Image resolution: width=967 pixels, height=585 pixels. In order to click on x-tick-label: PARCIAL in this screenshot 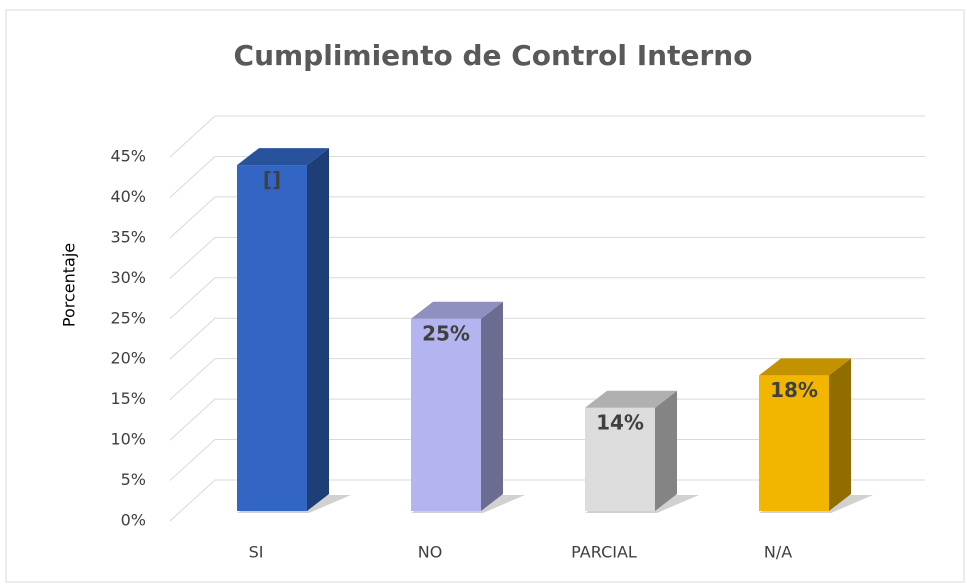, I will do `click(604, 552)`.